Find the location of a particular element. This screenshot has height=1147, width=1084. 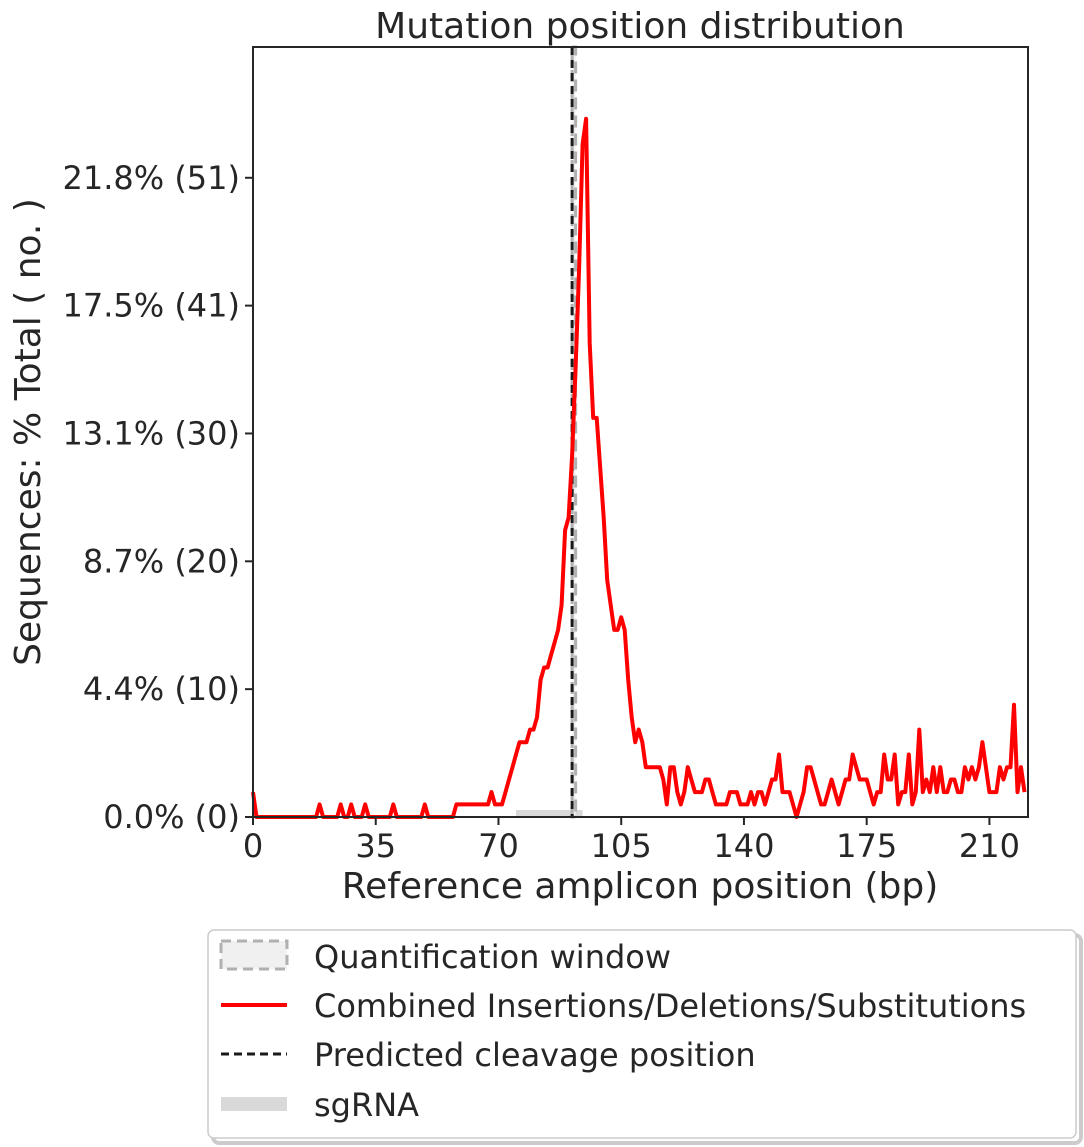

x-tick-label: 210 is located at coordinates (989, 846).